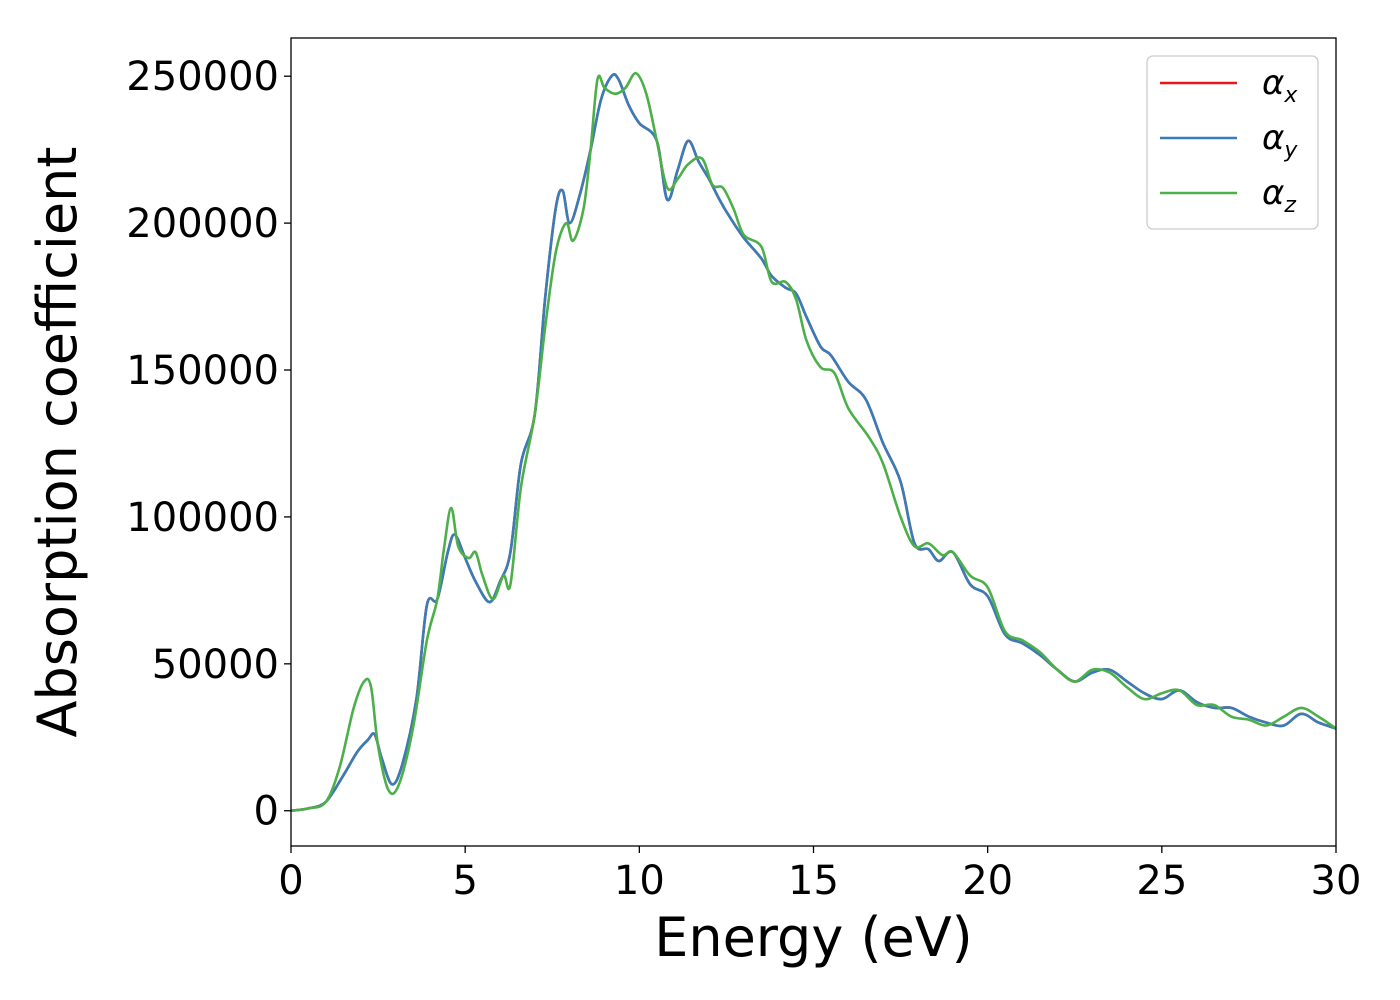 This screenshot has width=1400, height=1000. I want to click on y-tick-label: 250000, so click(202, 77).